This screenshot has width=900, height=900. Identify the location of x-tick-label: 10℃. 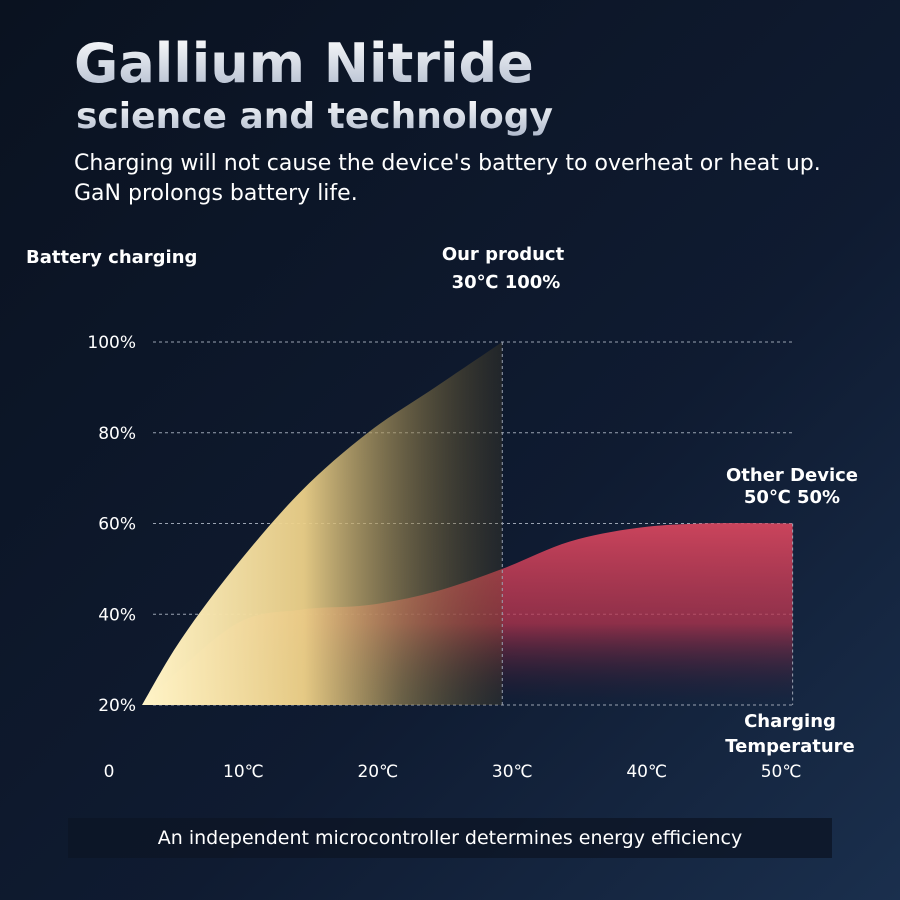
(243, 772).